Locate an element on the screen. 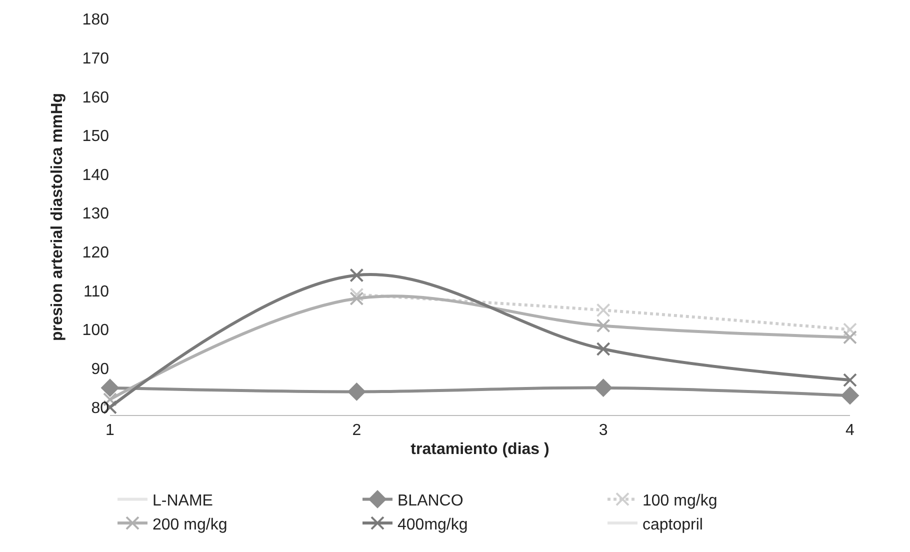  x-tick-label: 2 is located at coordinates (357, 431).